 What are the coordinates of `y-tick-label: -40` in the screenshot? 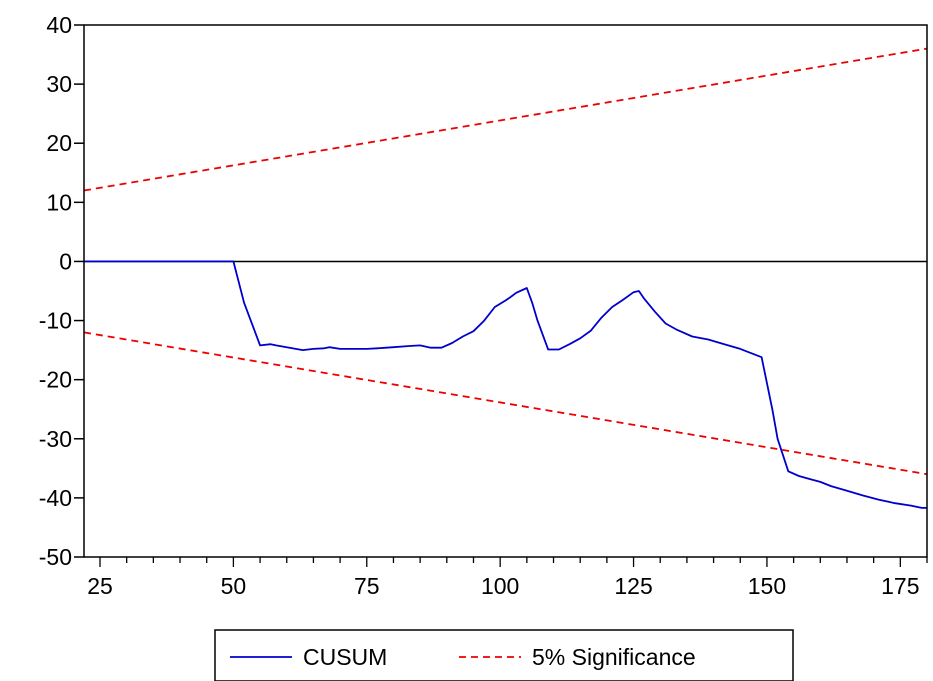 It's located at (55, 498).